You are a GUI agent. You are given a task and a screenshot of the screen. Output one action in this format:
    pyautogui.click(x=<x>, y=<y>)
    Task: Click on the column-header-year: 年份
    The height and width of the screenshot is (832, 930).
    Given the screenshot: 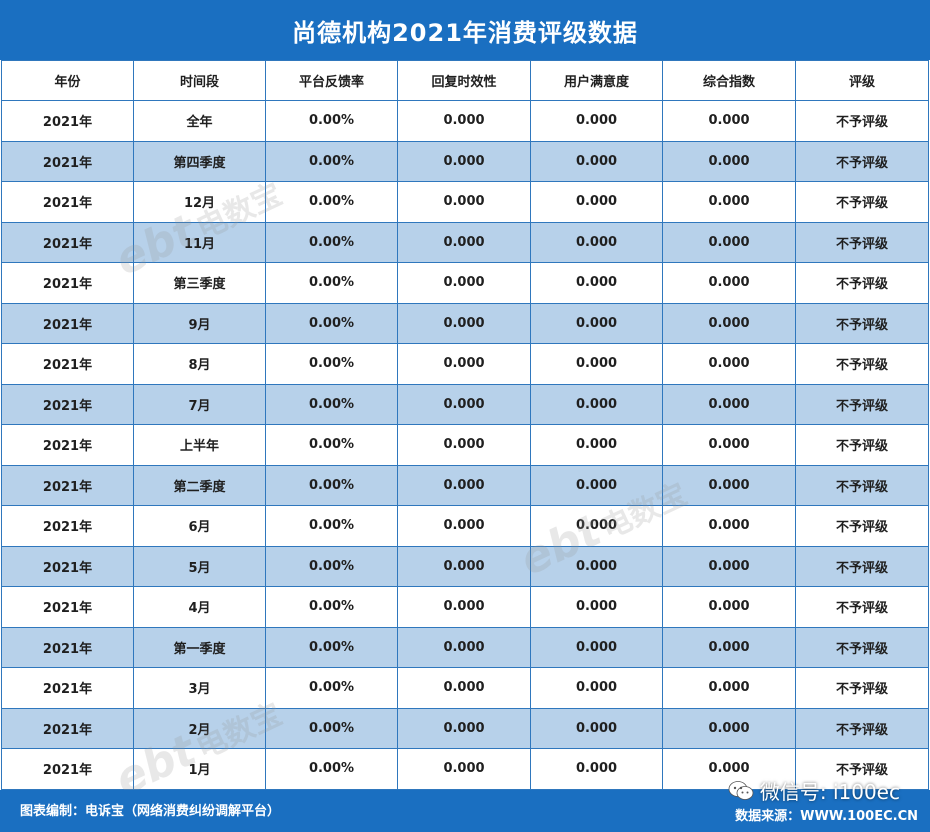 What is the action you would take?
    pyautogui.click(x=67, y=80)
    